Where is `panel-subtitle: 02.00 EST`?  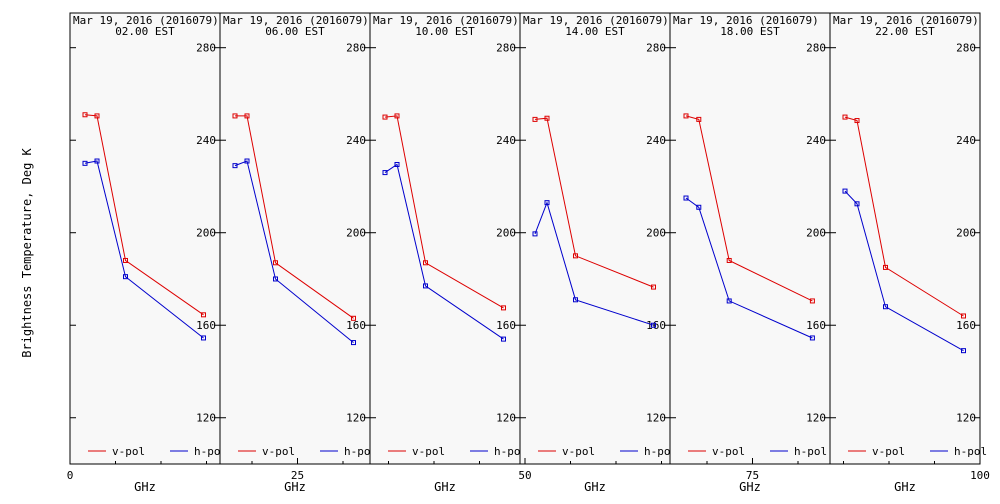
panel-subtitle: 02.00 EST is located at coordinates (145, 31).